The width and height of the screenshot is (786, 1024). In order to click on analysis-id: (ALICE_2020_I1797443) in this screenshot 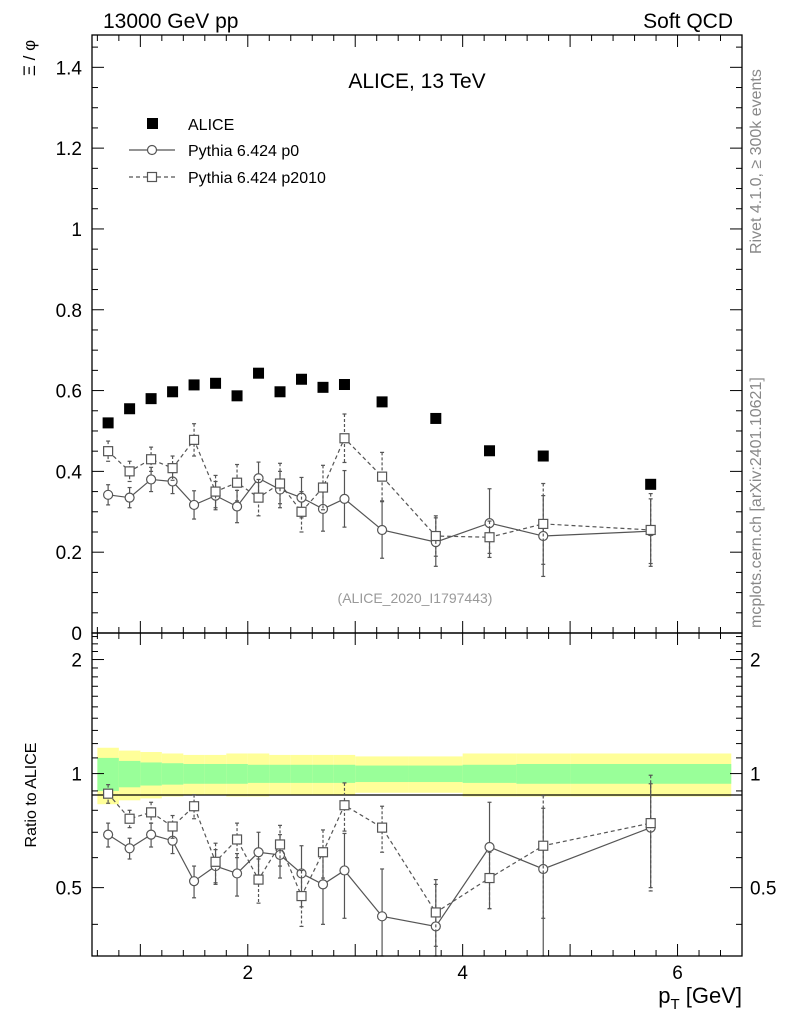, I will do `click(415, 598)`.